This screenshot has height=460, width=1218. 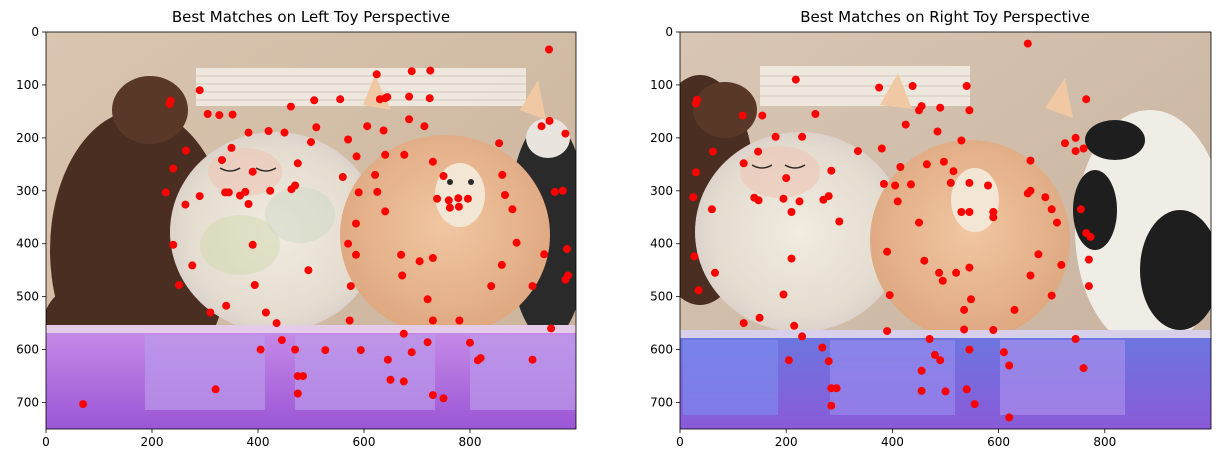 What do you see at coordinates (364, 442) in the screenshot?
I see `left-x-tick-label: 600` at bounding box center [364, 442].